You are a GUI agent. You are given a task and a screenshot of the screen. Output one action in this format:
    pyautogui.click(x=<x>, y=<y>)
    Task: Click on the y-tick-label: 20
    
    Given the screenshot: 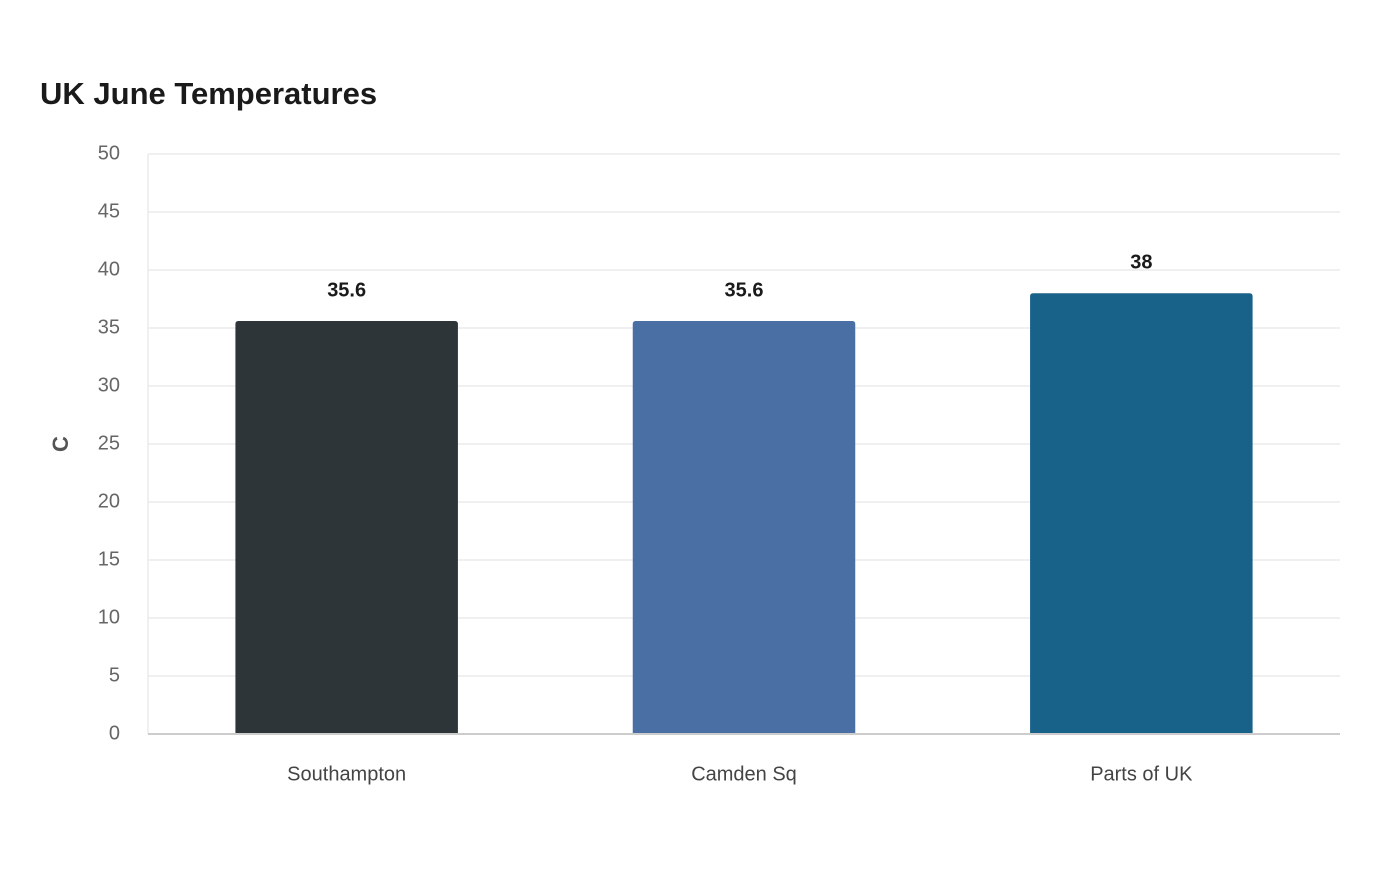 What is the action you would take?
    pyautogui.click(x=109, y=501)
    